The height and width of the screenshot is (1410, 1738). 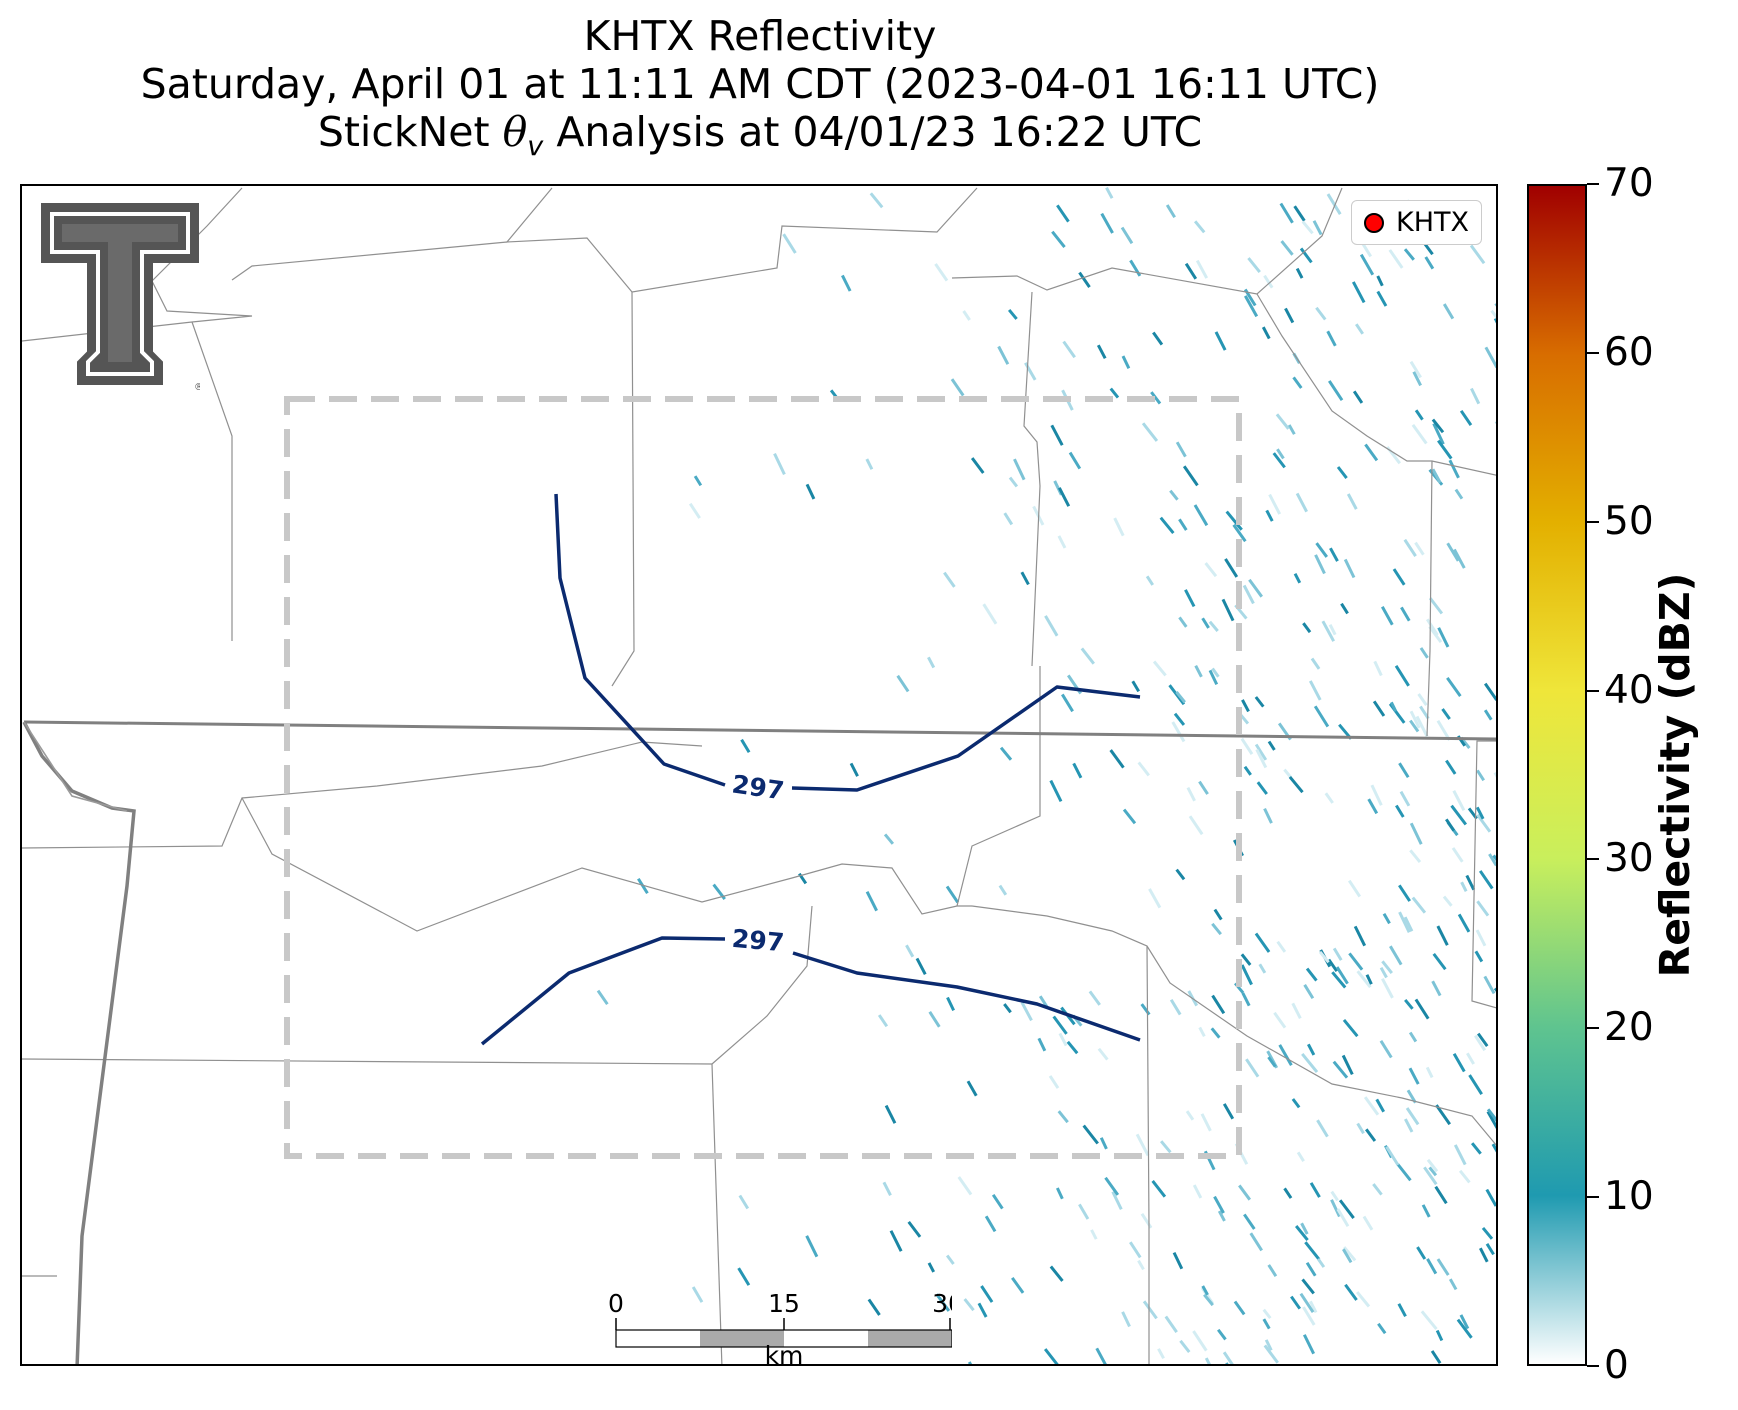 I want to click on reflectivity-colorbar, so click(x=1557, y=775).